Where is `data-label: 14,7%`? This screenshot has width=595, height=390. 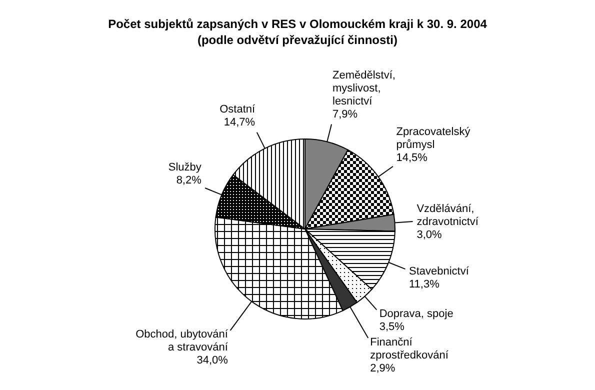
data-label: 14,7% is located at coordinates (240, 122).